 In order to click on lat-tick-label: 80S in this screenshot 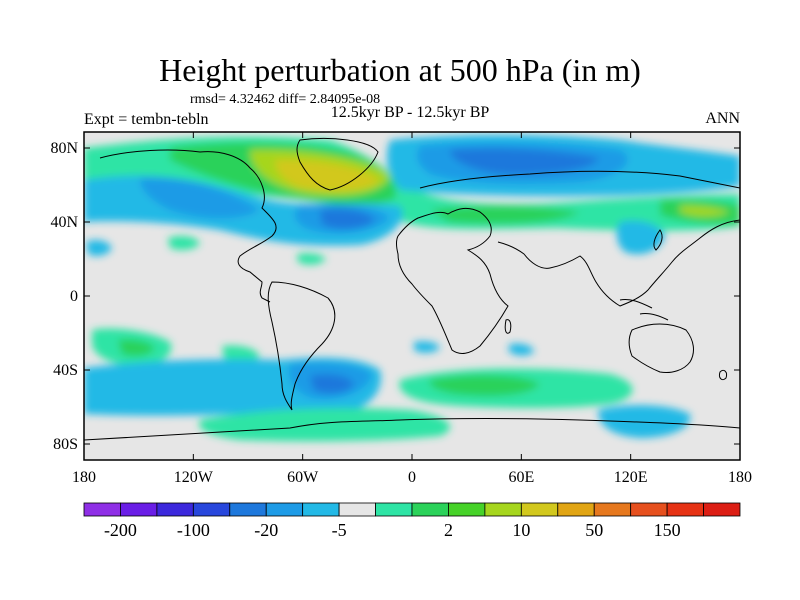, I will do `click(65, 444)`.